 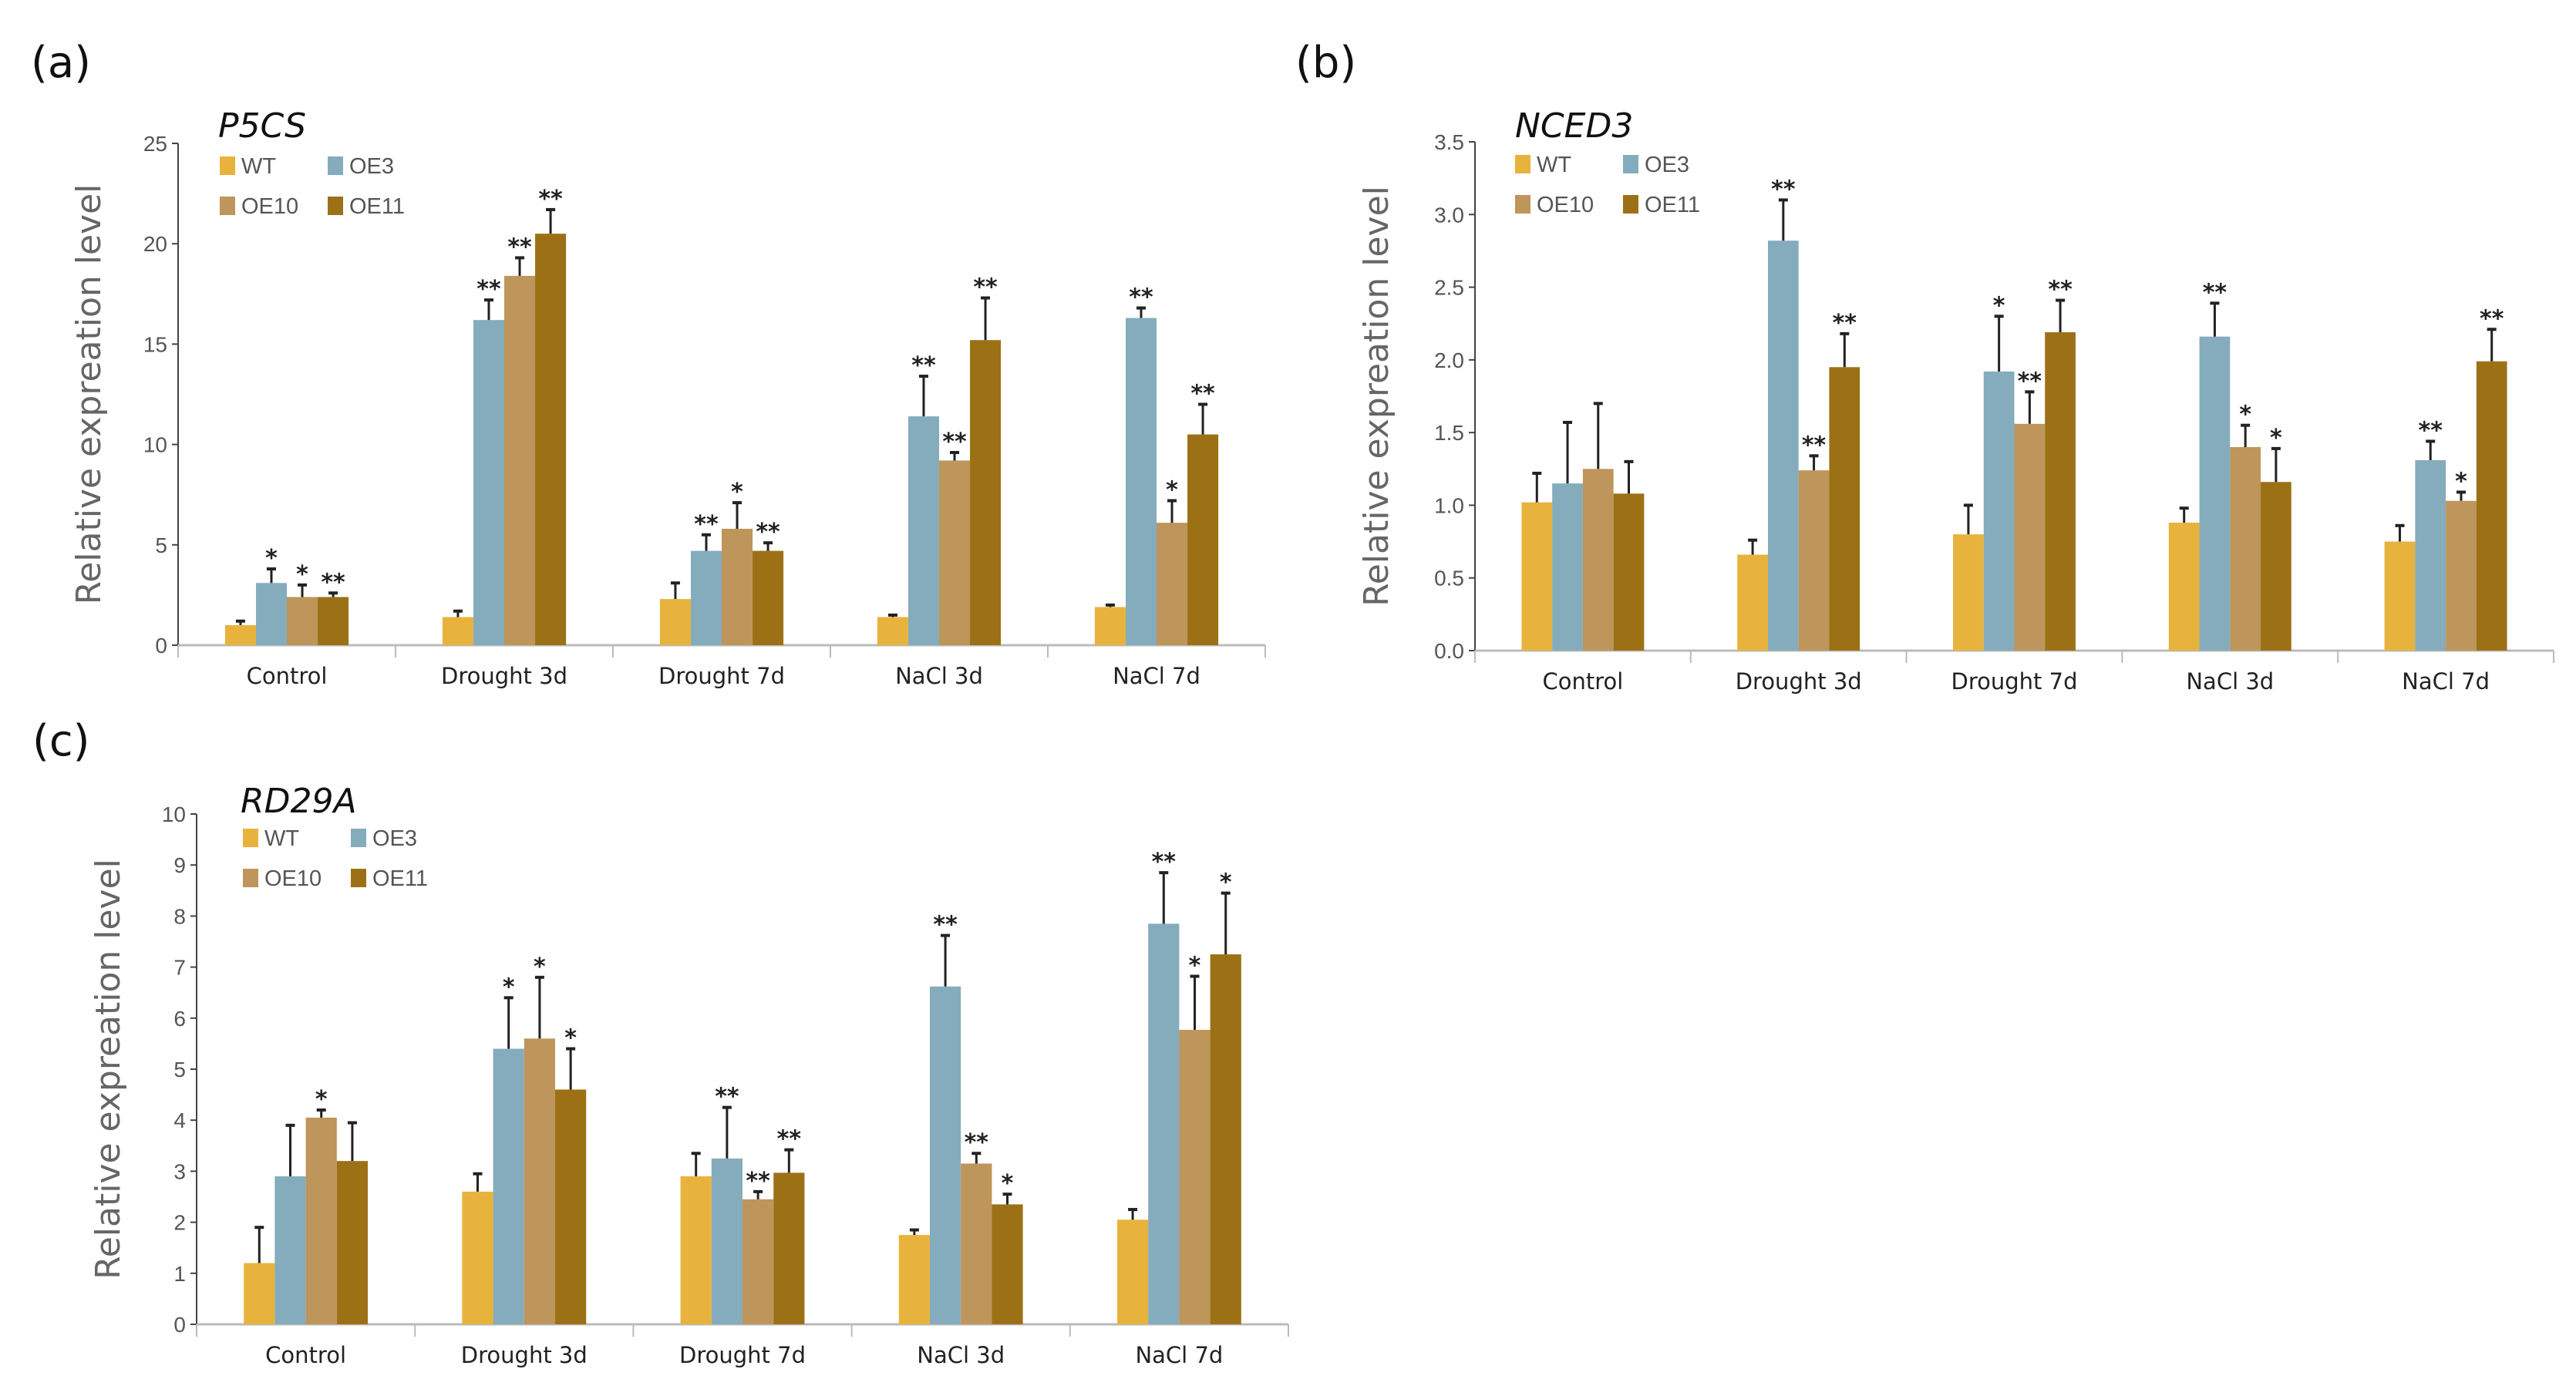 I want to click on y-tick-label: 1, so click(x=180, y=1274).